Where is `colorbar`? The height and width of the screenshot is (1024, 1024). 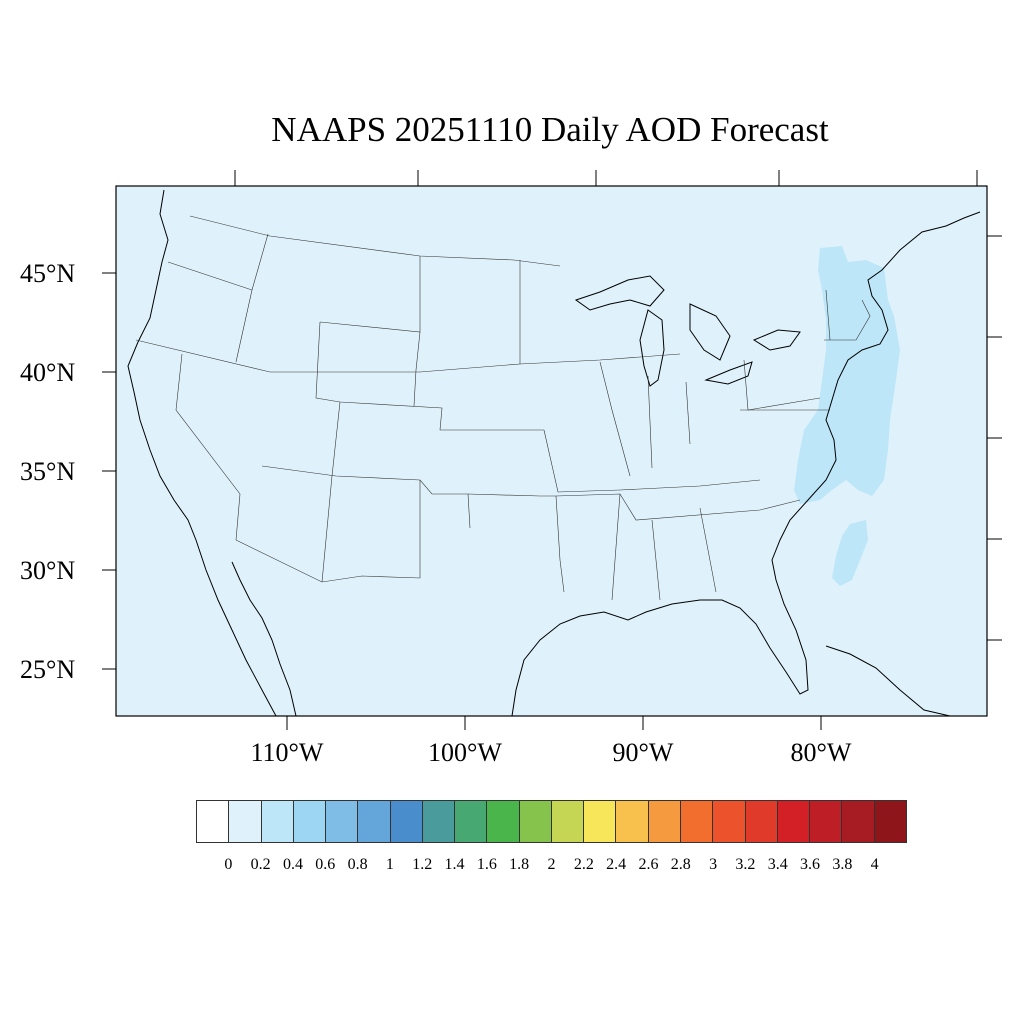
colorbar is located at coordinates (551, 821).